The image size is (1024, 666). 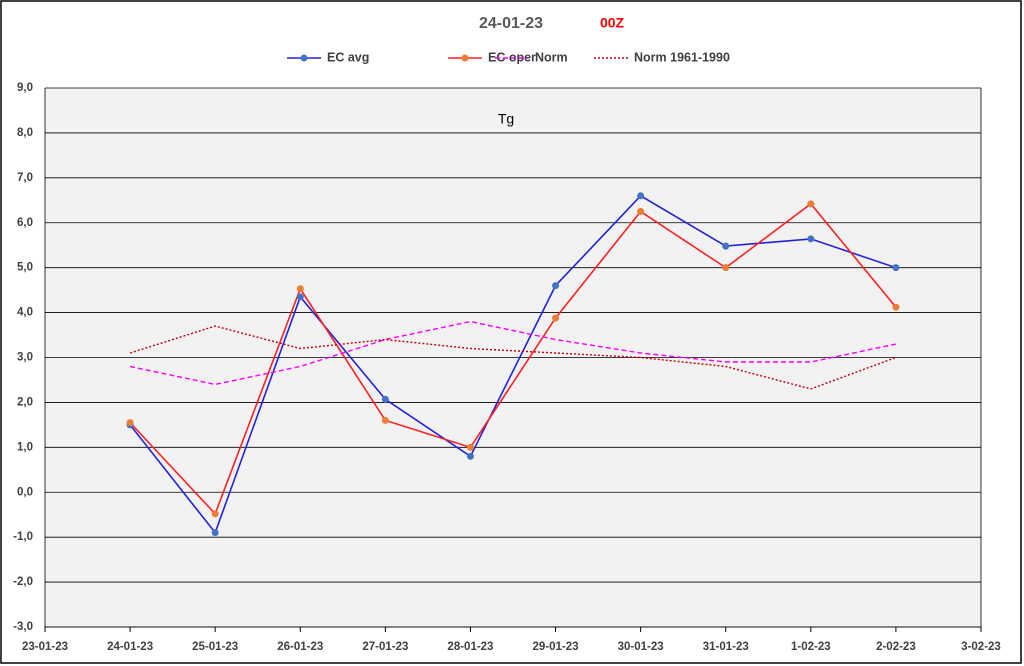 What do you see at coordinates (811, 647) in the screenshot?
I see `x-tick-label: 1-02-23` at bounding box center [811, 647].